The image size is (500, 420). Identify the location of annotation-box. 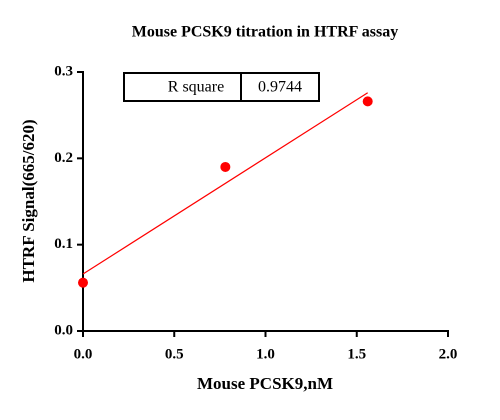
(221, 87).